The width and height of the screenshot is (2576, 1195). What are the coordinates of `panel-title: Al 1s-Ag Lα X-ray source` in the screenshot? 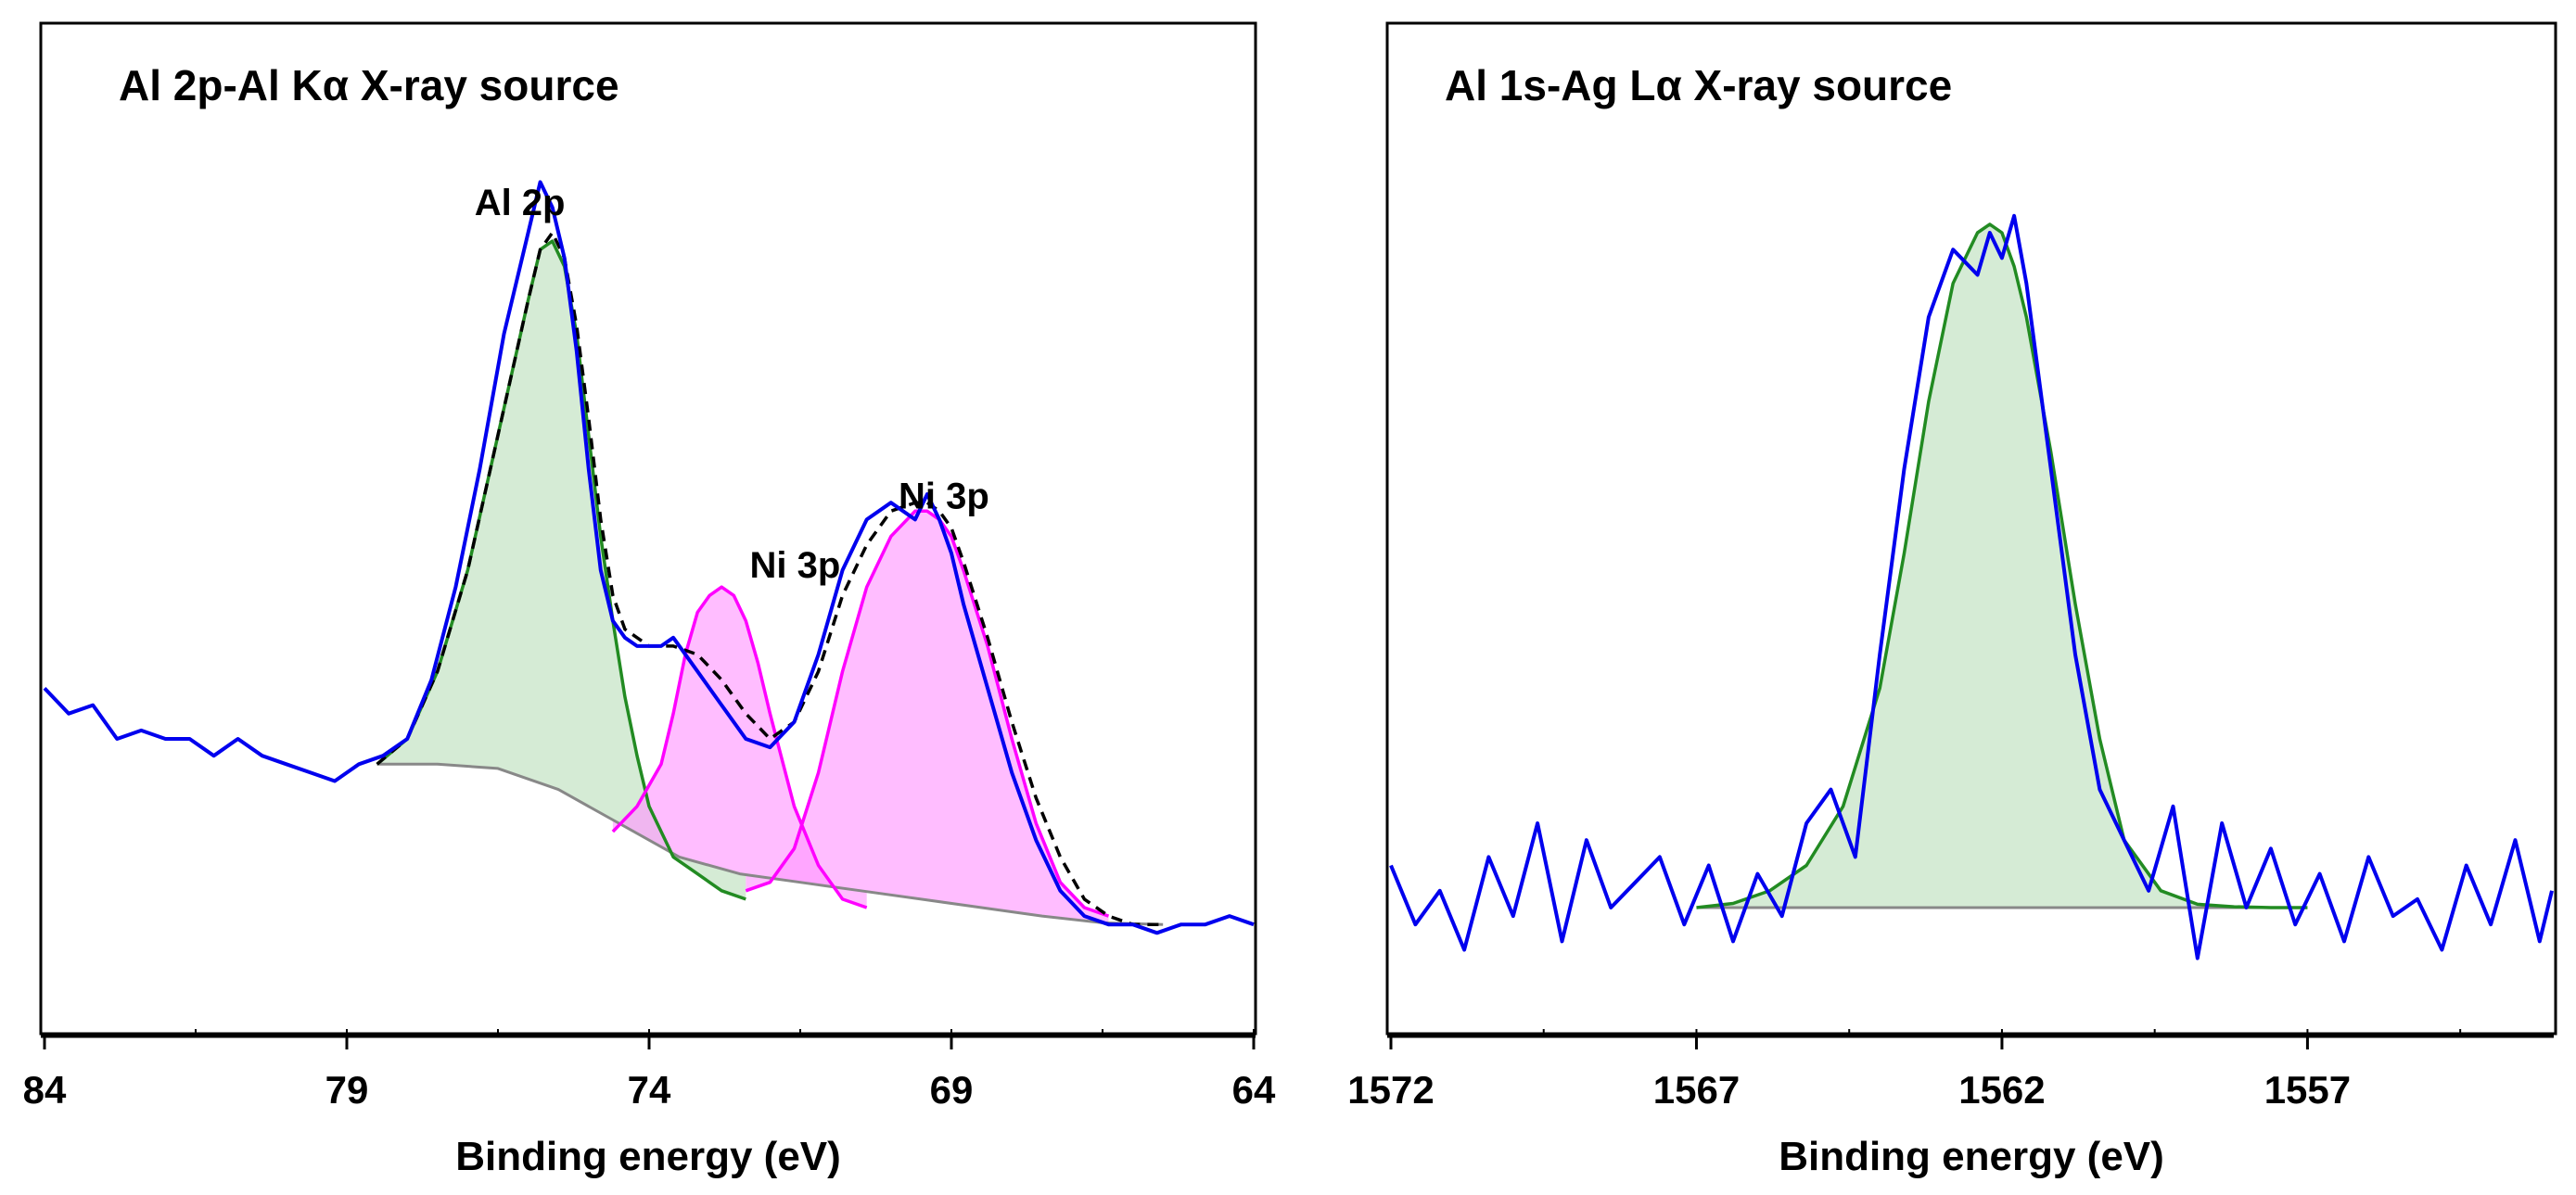 It's located at (1699, 85).